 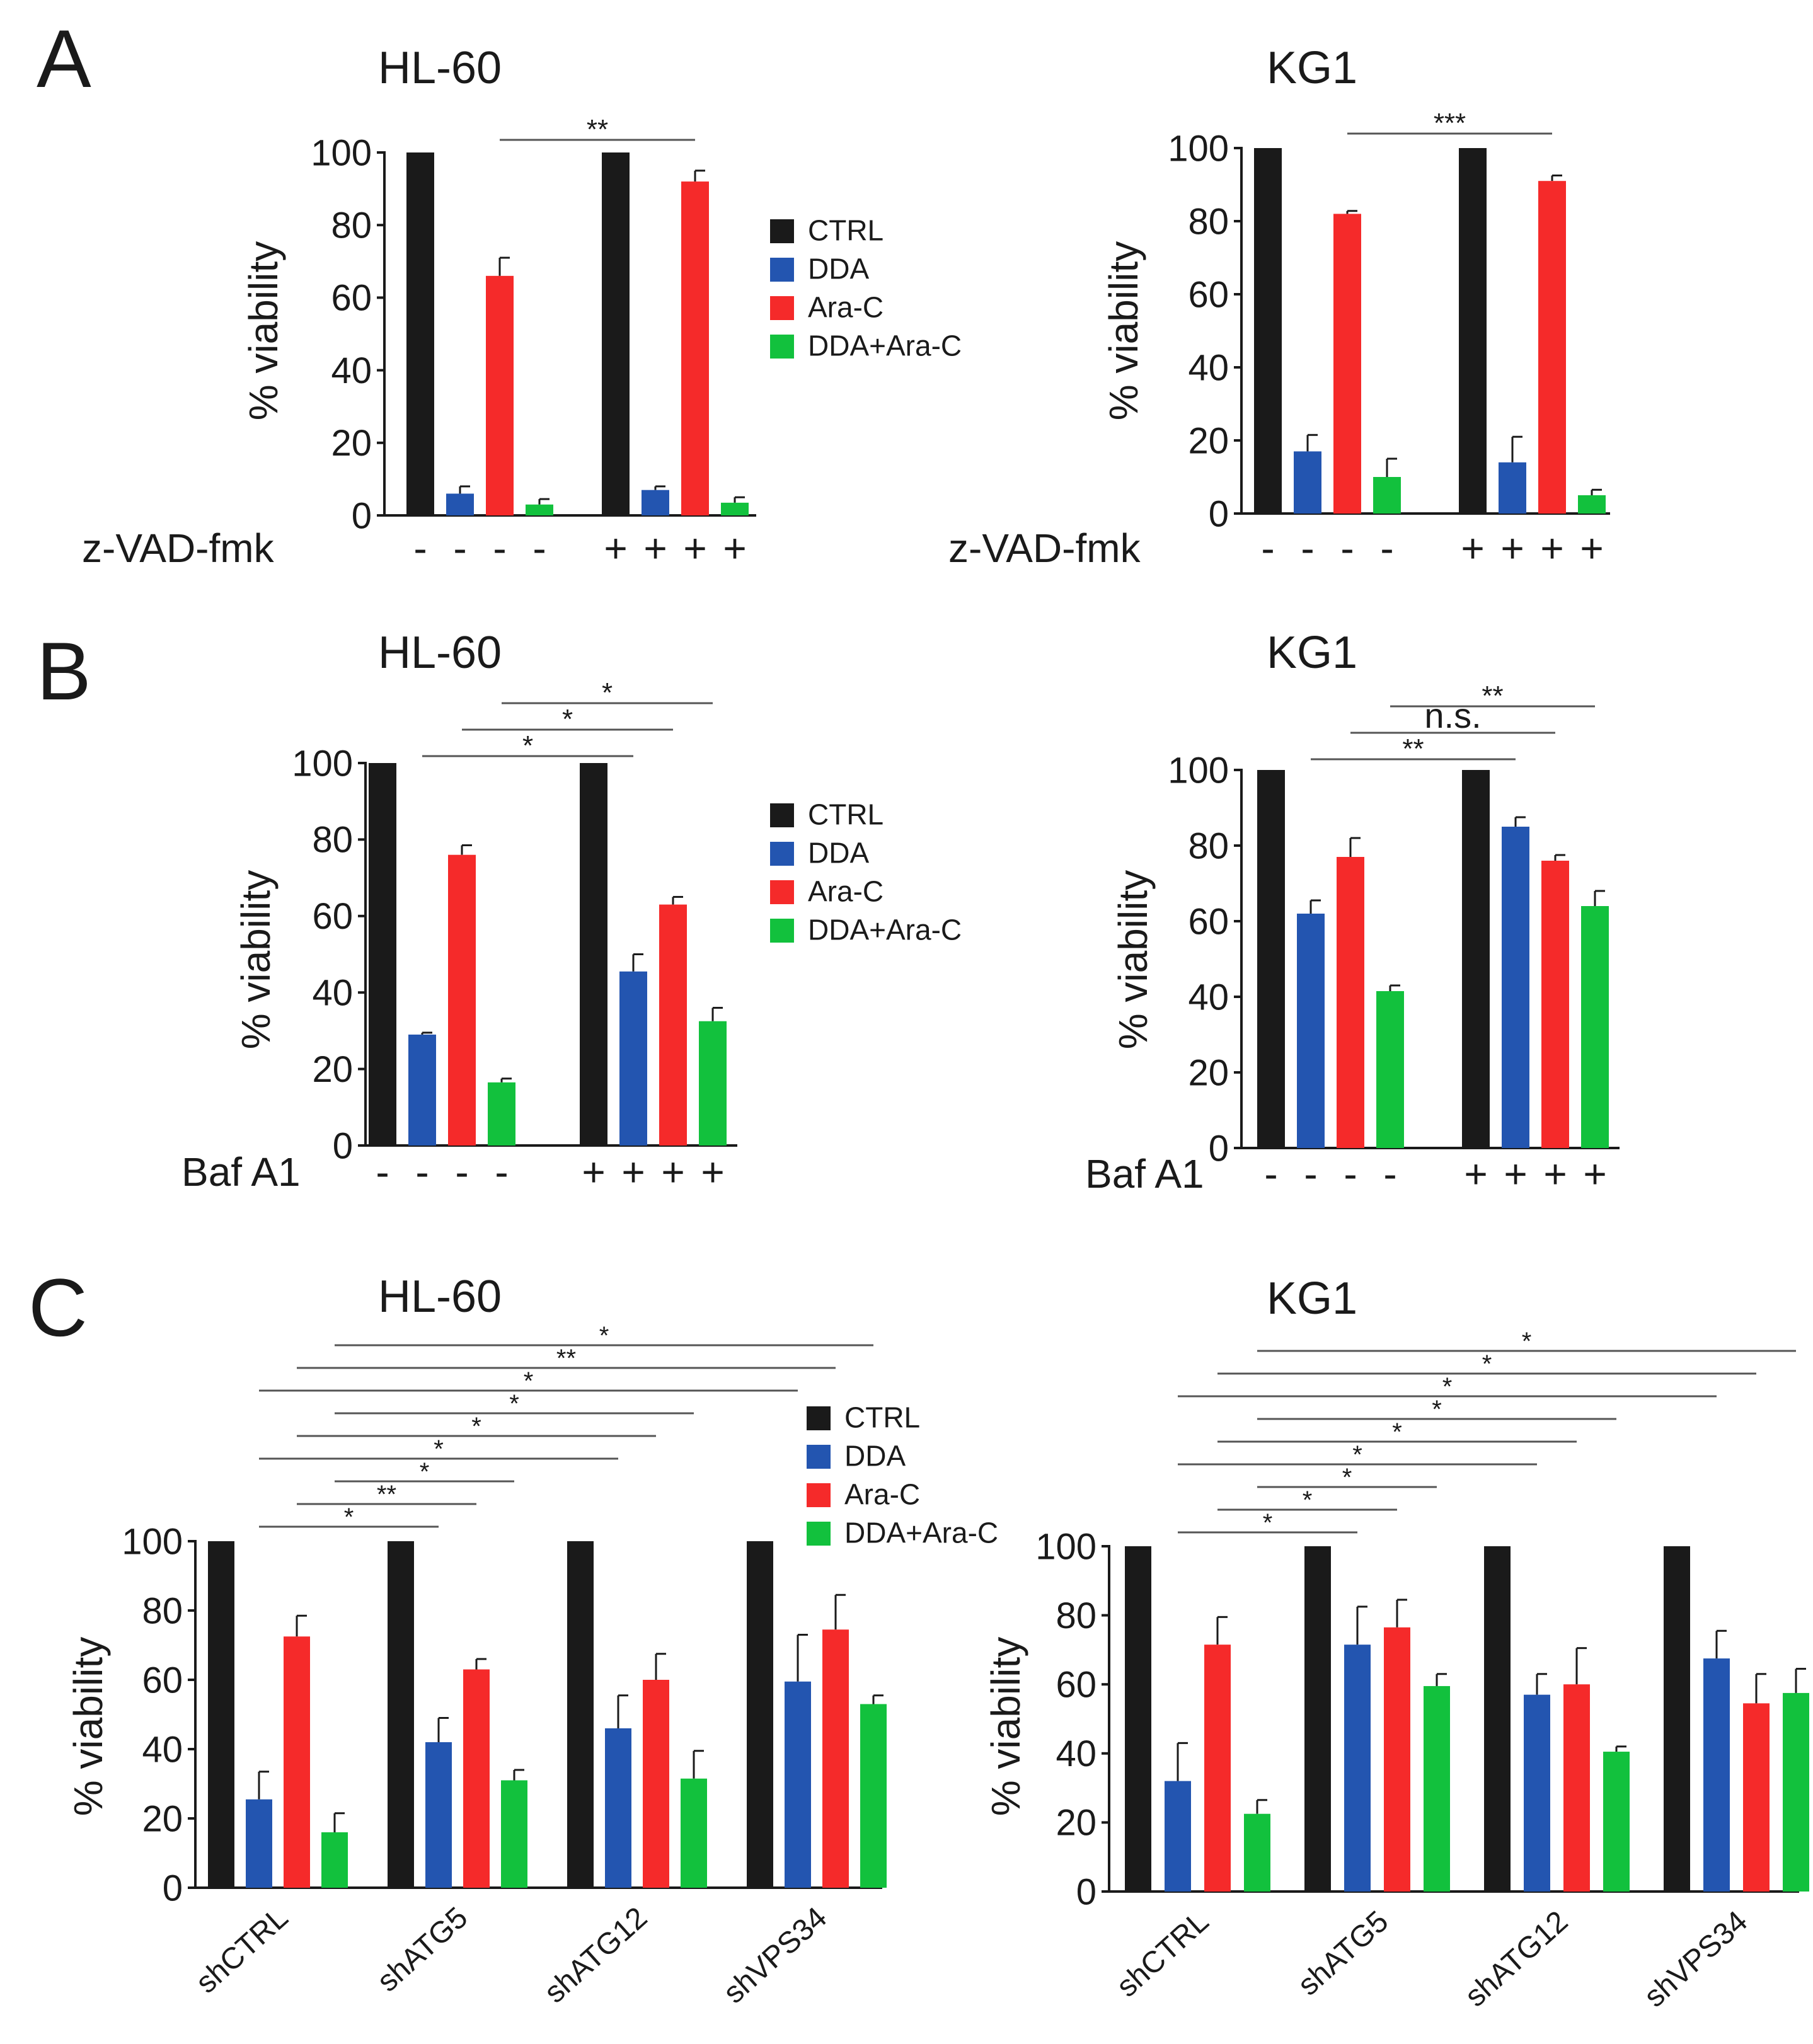 I want to click on legend-label: DDA+Ara-C, so click(x=885, y=929).